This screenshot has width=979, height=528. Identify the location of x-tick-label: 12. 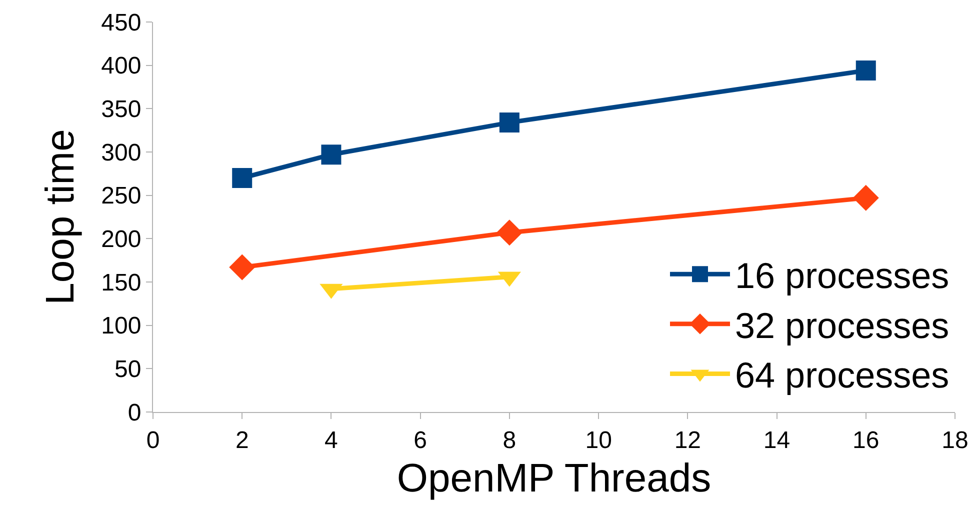
(688, 440).